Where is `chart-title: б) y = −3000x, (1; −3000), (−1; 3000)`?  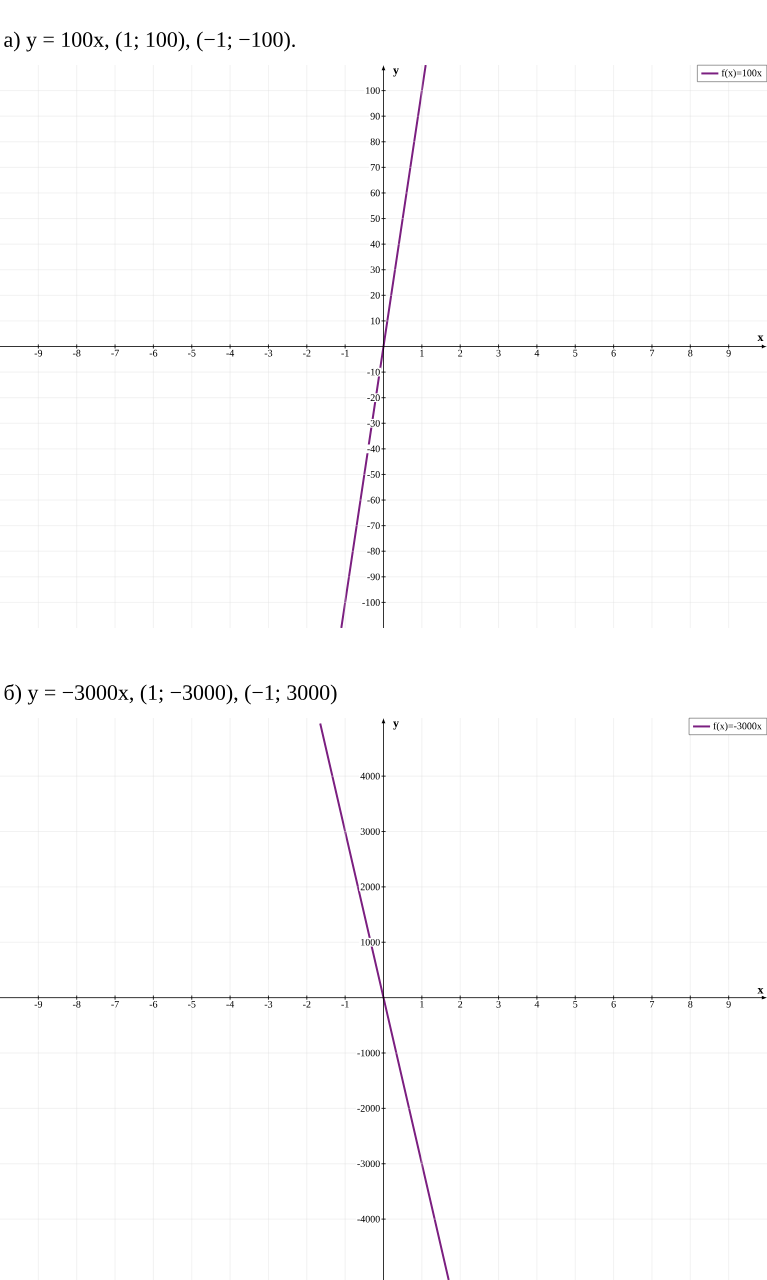 chart-title: б) y = −3000x, (1; −3000), (−1; 3000) is located at coordinates (170, 694).